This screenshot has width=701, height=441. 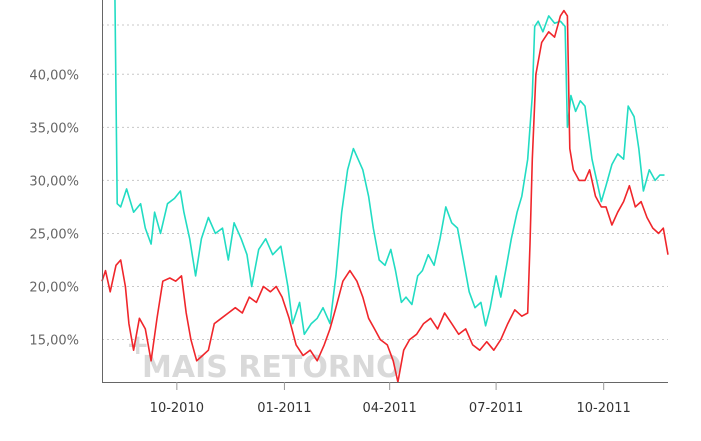 I want to click on x-tick-label: 01-2011, so click(x=284, y=408).